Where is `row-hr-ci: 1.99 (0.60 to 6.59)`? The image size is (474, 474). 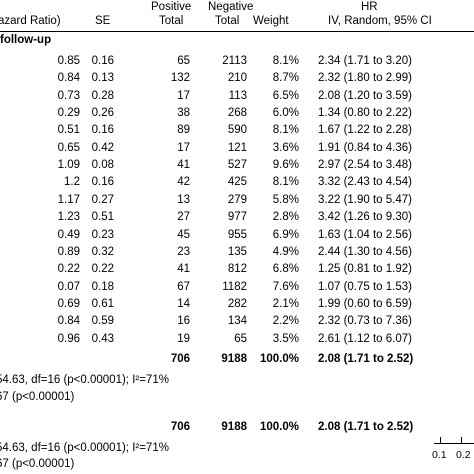
row-hr-ci: 1.99 (0.60 to 6.59) is located at coordinates (365, 304).